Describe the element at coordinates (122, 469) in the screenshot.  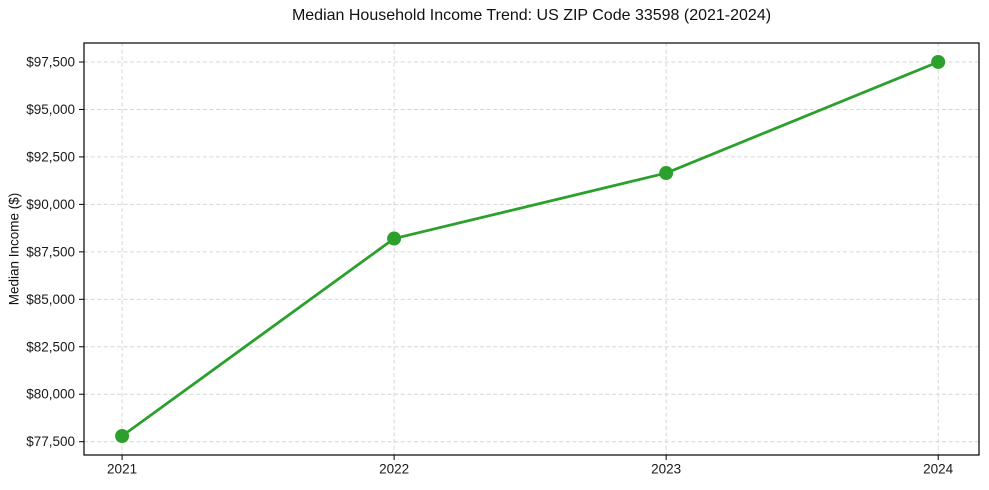
I see `x-tick-label: 2021` at that location.